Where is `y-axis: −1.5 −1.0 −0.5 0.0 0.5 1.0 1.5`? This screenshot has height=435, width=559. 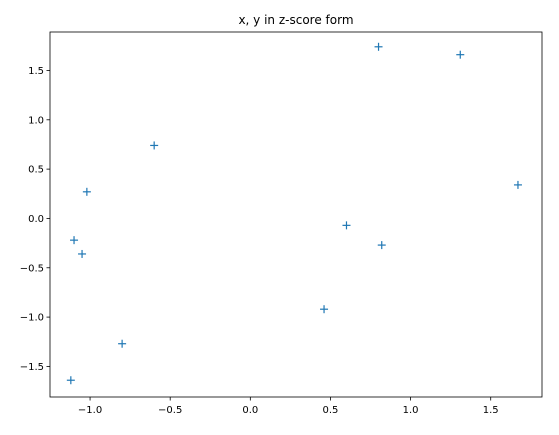
y-axis: −1.5 −1.0 −0.5 0.0 0.5 1.0 1.5 is located at coordinates (35, 219).